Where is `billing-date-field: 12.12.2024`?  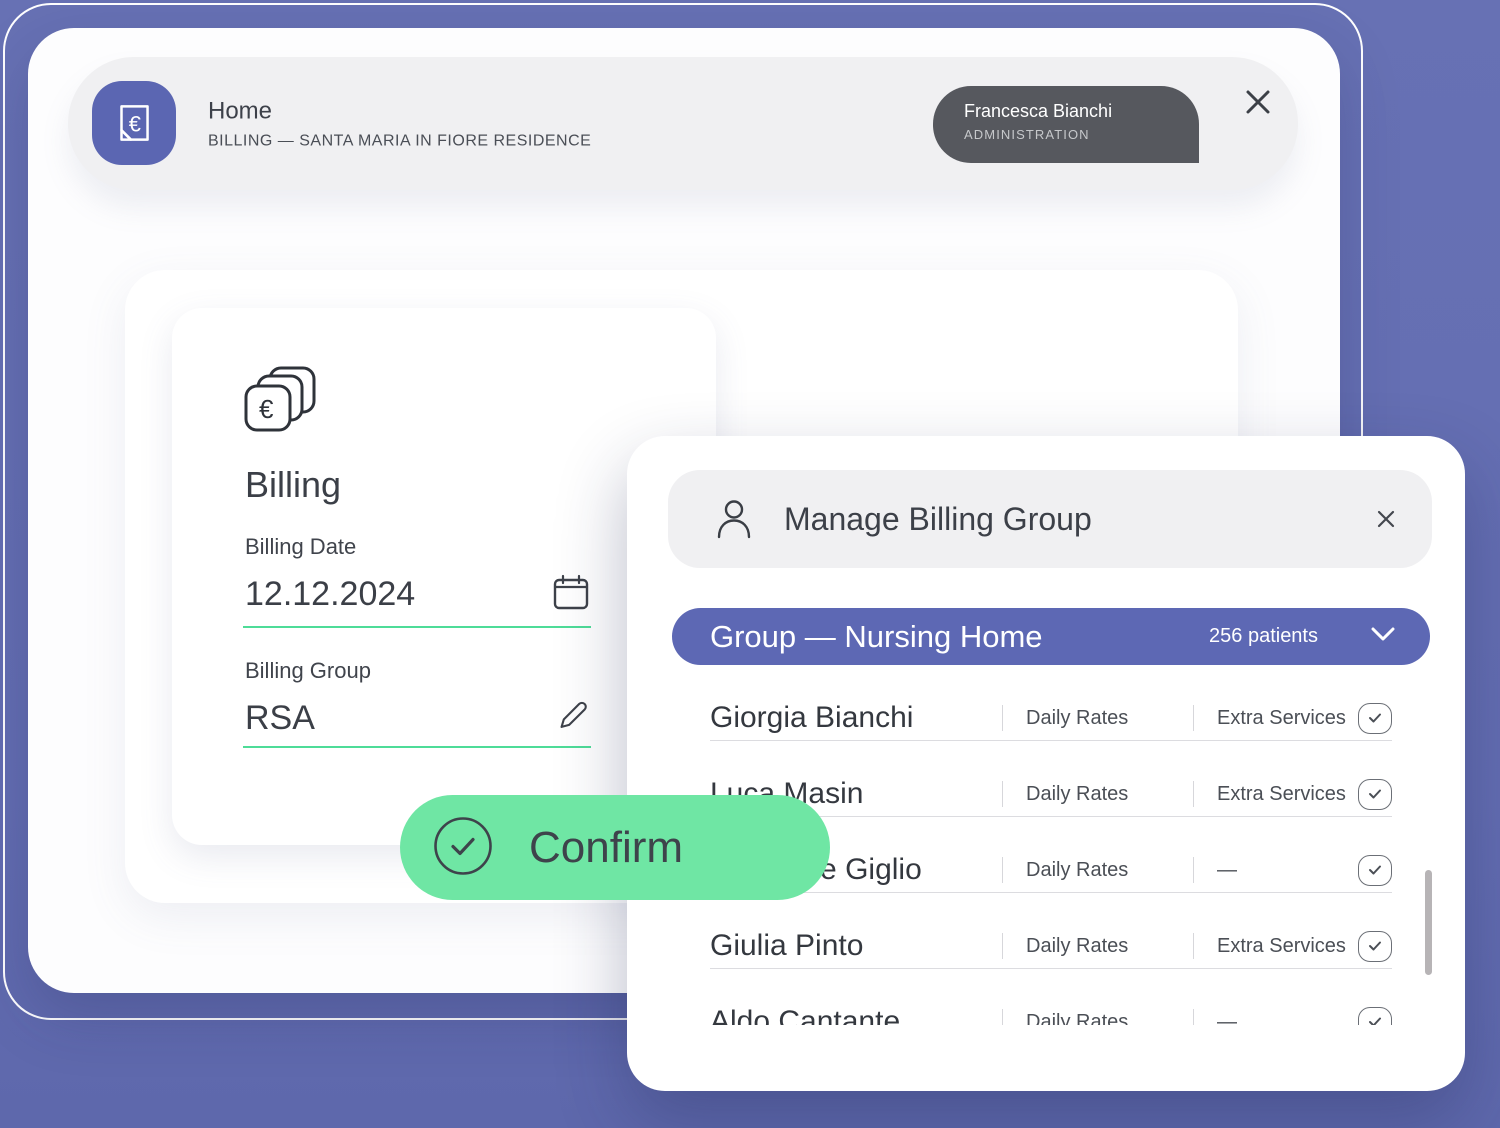 billing-date-field: 12.12.2024 is located at coordinates (418, 594).